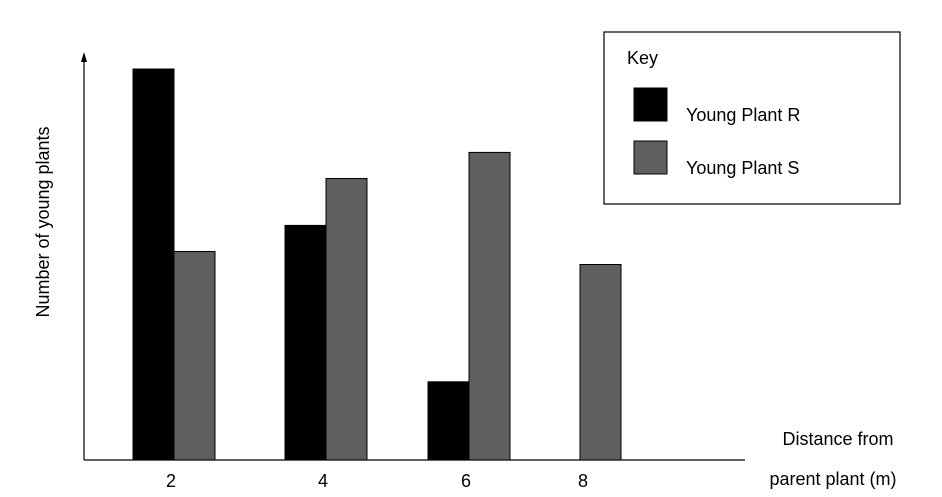  Describe the element at coordinates (742, 168) in the screenshot. I see `legend-label-s: Young Plant S` at that location.